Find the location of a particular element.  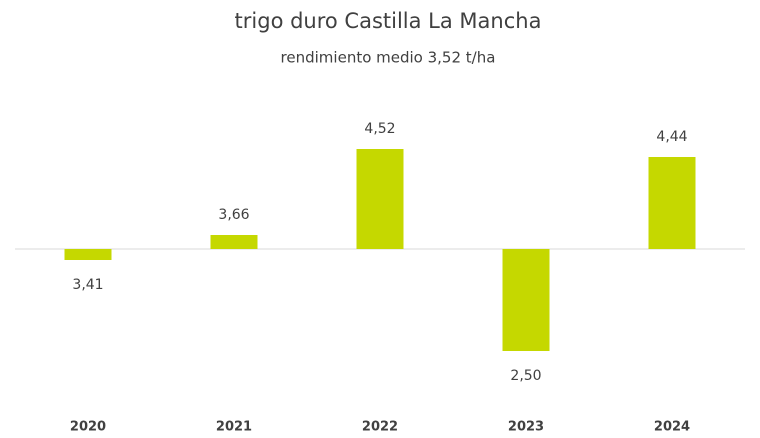

chart-title: trigo duro Castilla La Mancha is located at coordinates (388, 21).